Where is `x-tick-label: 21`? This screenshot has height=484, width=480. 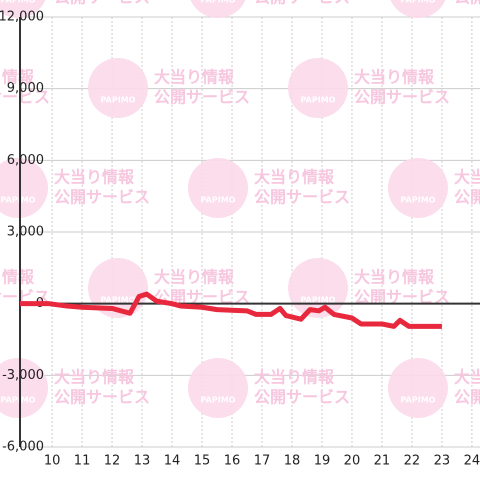
x-tick-label: 21 is located at coordinates (382, 461).